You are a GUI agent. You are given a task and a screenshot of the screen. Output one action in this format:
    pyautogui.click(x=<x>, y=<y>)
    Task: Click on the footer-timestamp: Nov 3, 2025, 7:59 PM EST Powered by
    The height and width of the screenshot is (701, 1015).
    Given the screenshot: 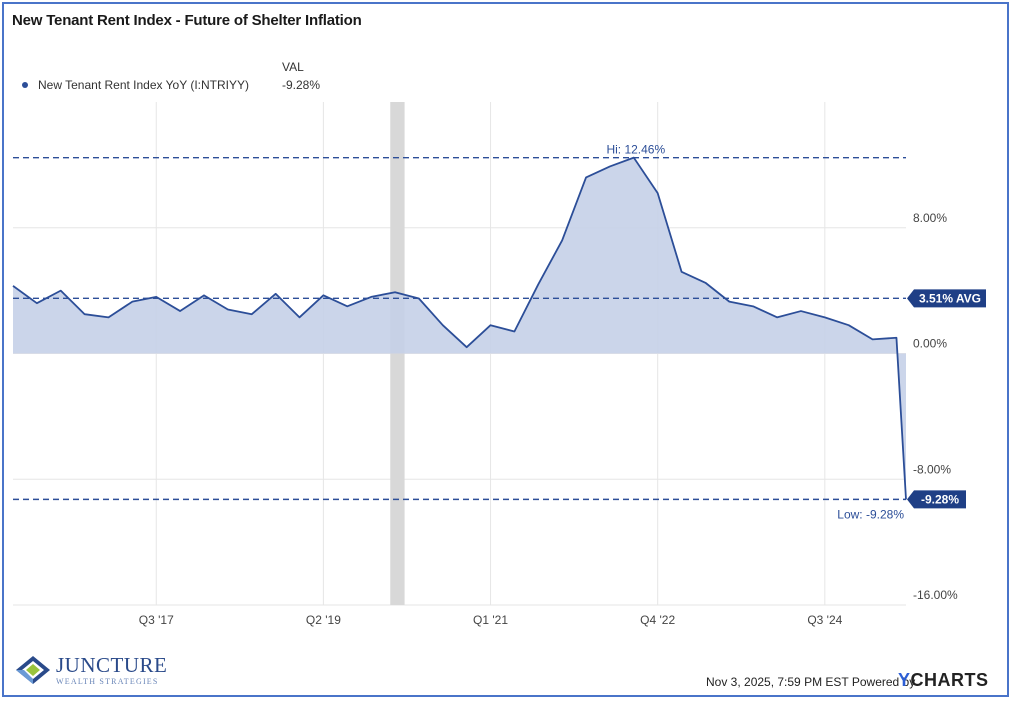 What is the action you would take?
    pyautogui.click(x=811, y=682)
    